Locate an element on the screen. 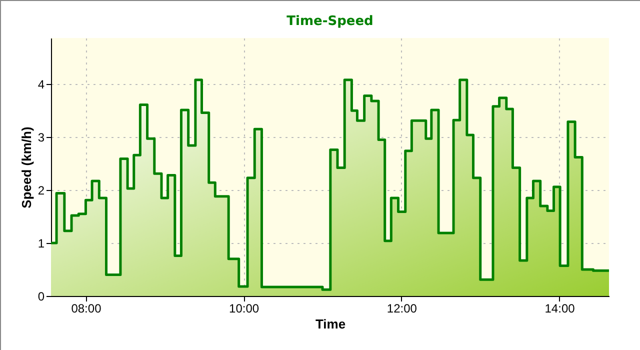  chart-title: Time-Speed is located at coordinates (330, 21).